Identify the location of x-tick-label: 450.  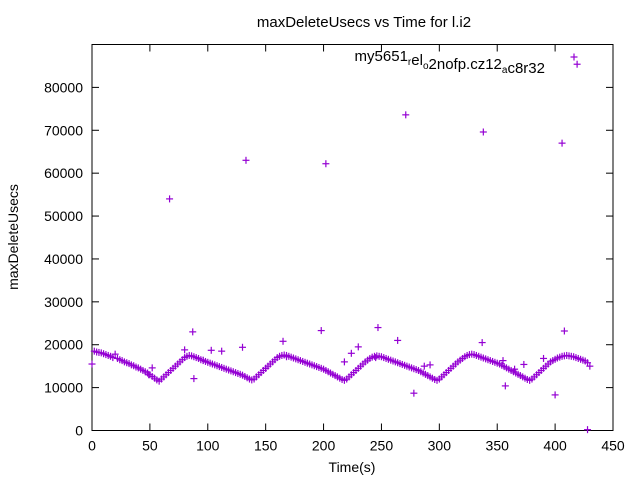
(613, 446).